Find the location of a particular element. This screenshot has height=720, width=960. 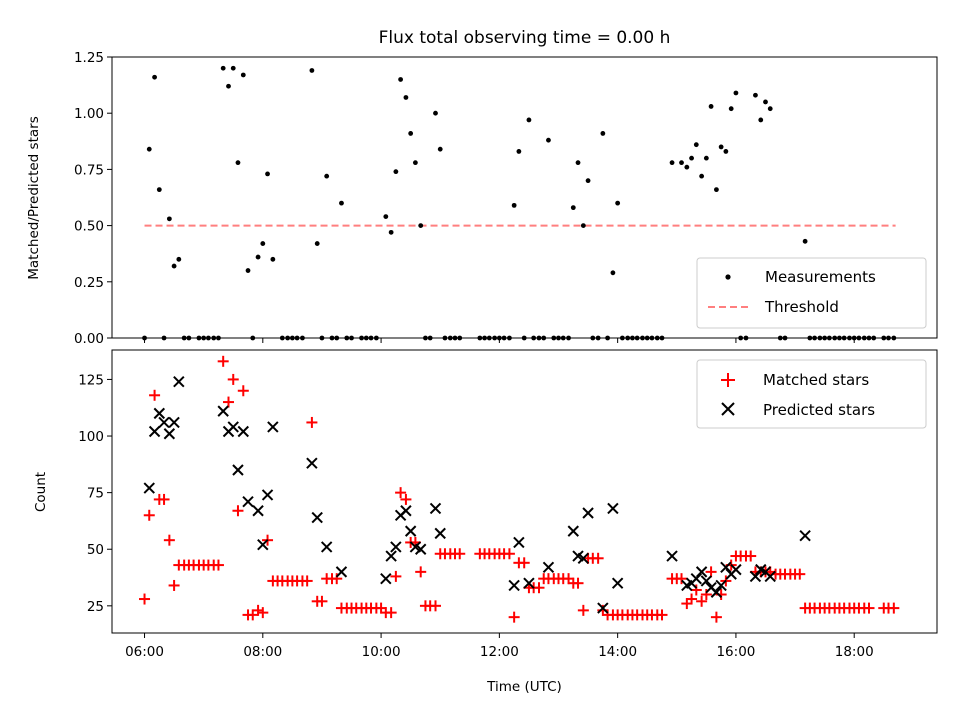

top-y-tick-label: 0.00 is located at coordinates (89, 339).